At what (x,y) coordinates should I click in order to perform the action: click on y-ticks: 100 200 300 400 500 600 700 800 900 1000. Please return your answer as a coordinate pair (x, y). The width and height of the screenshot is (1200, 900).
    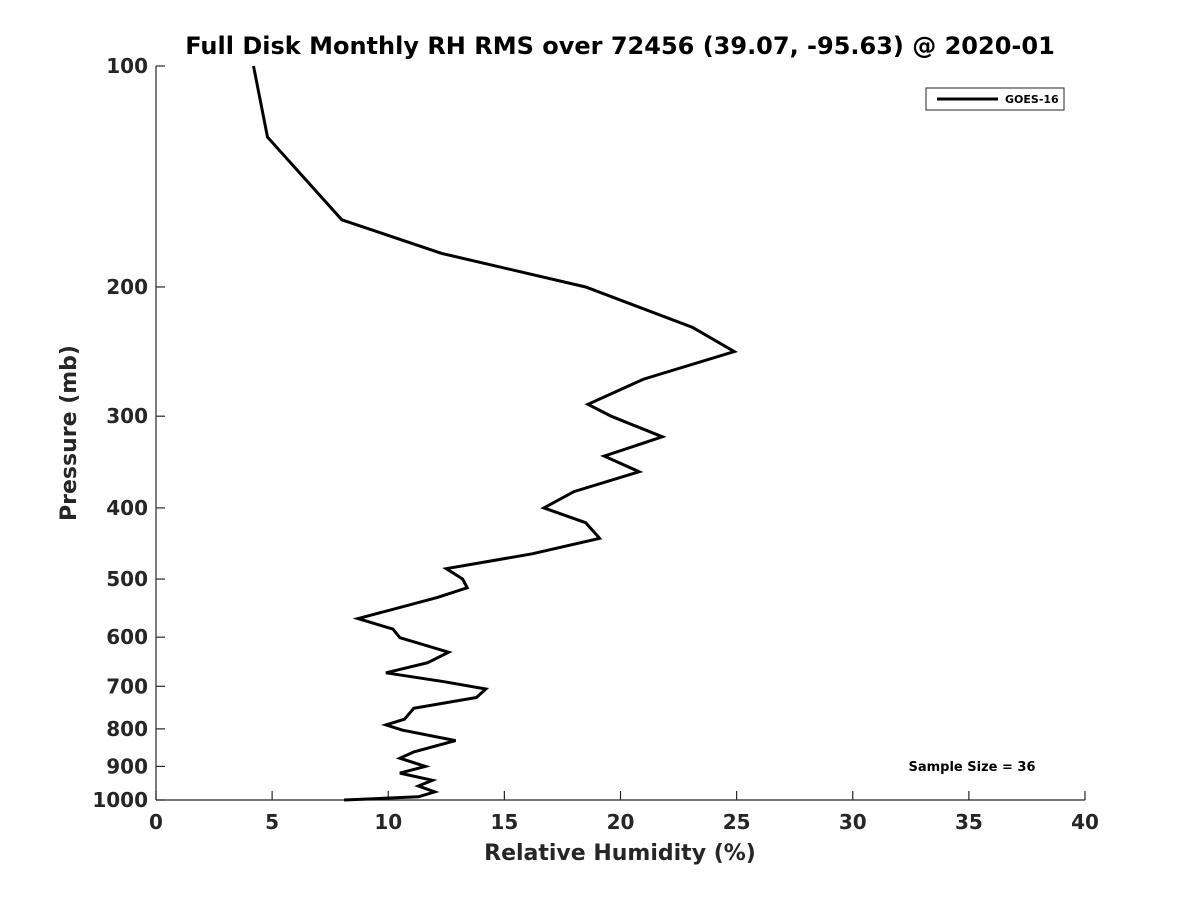
    Looking at the image, I should click on (128, 433).